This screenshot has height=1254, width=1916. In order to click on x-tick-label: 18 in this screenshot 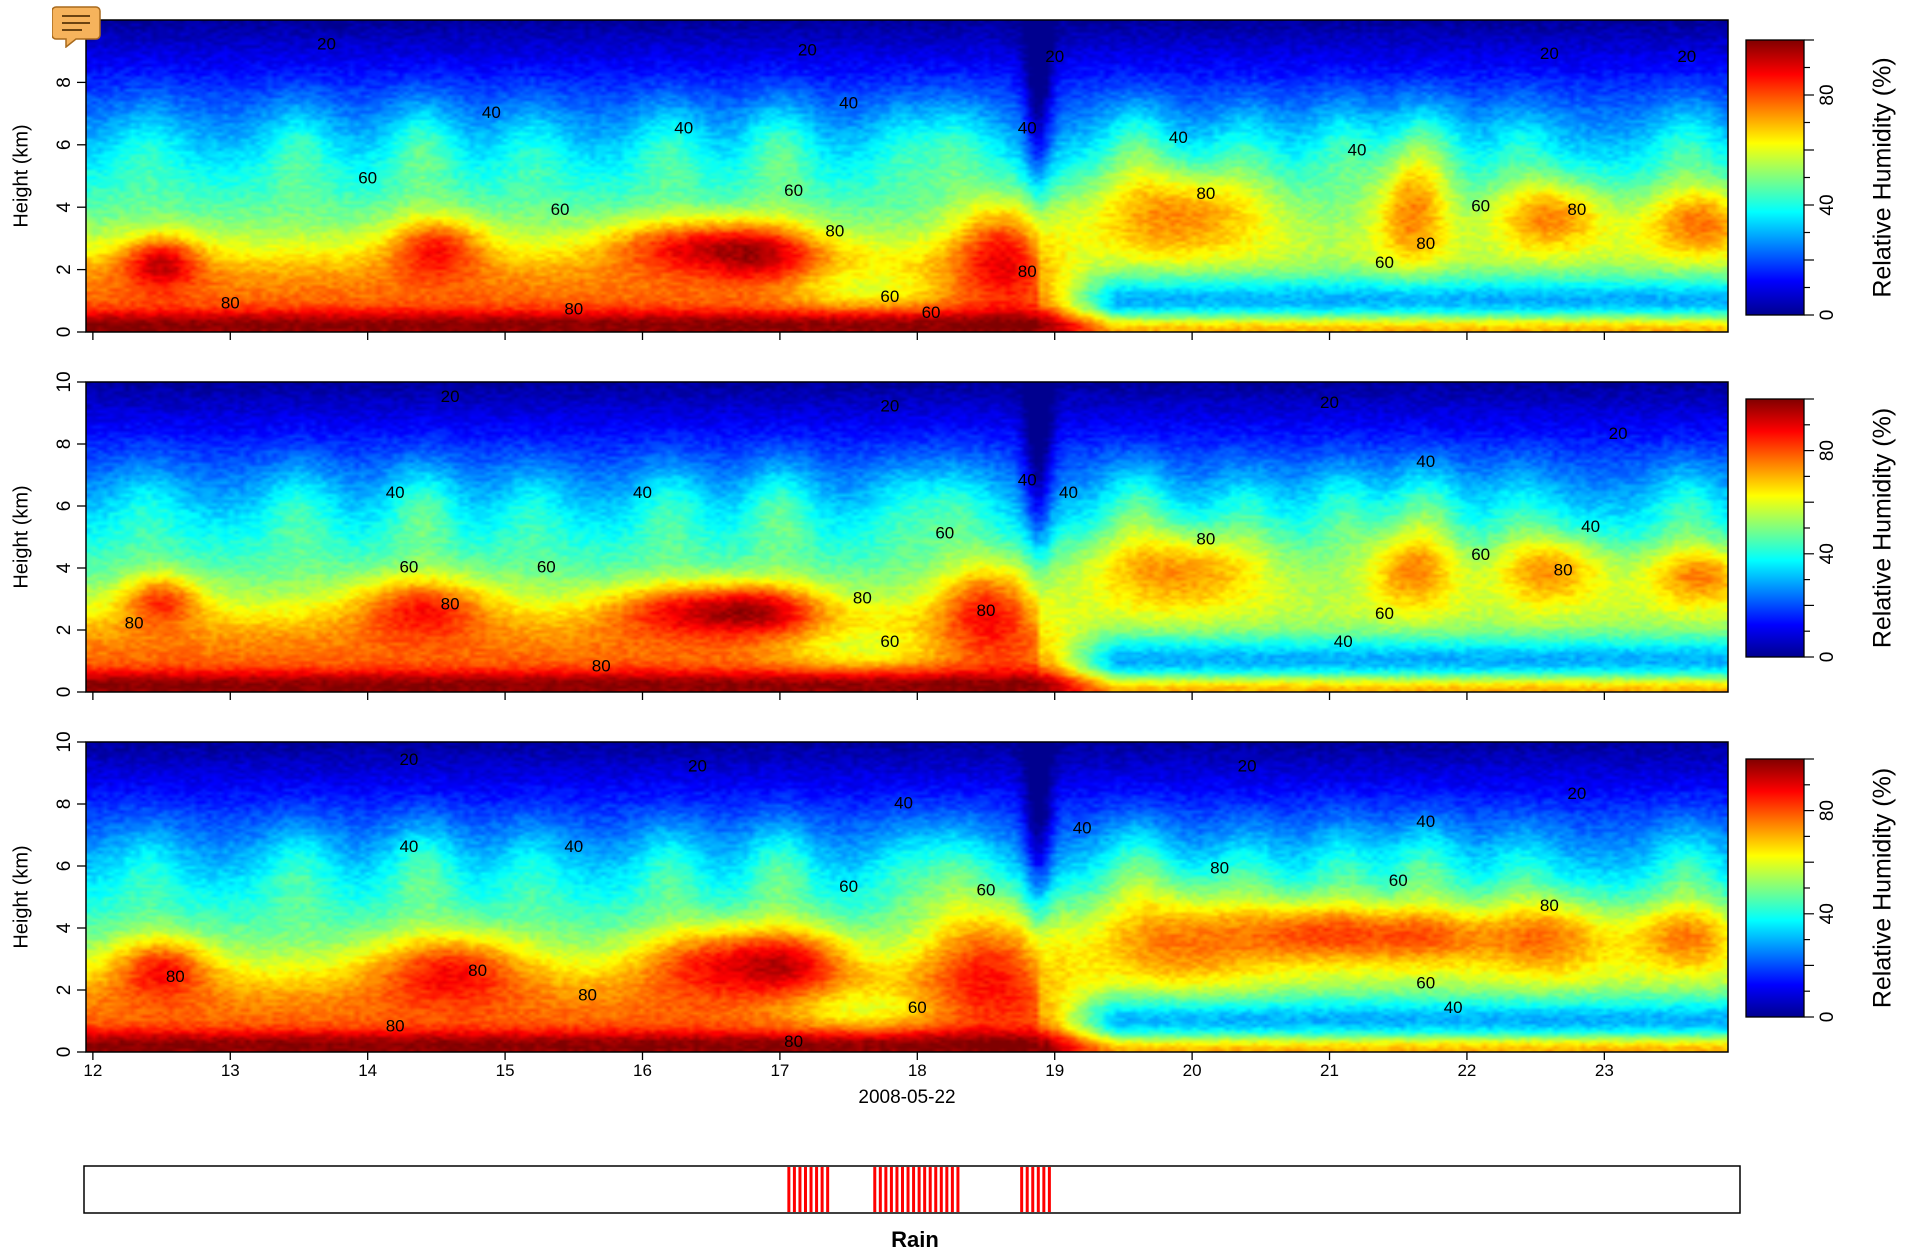, I will do `click(917, 1070)`.